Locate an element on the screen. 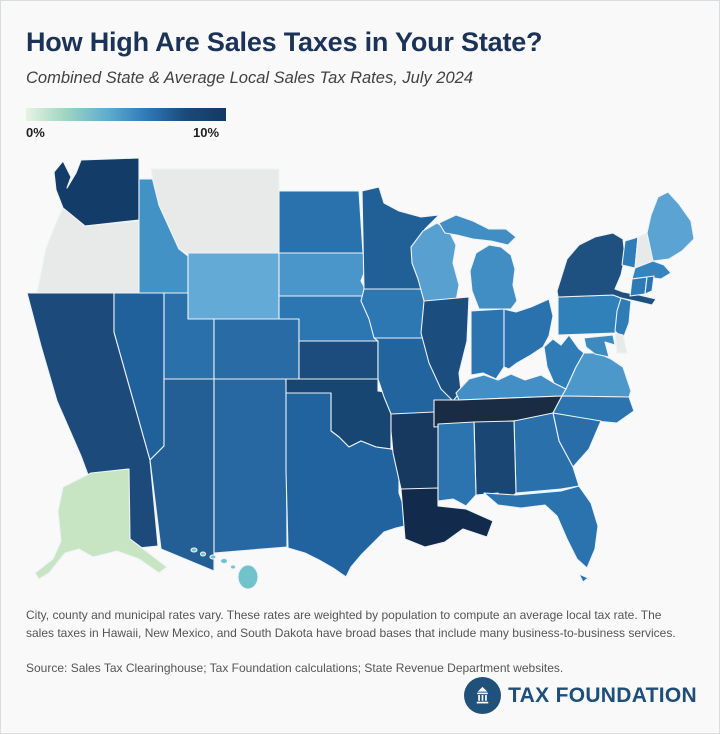 The width and height of the screenshot is (720, 734). state-pennsylvania is located at coordinates (589, 315).